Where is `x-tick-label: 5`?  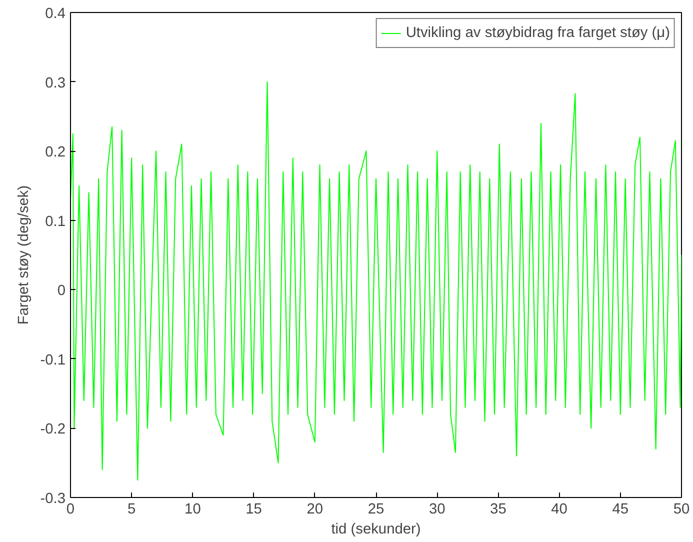 x-tick-label: 5 is located at coordinates (132, 510).